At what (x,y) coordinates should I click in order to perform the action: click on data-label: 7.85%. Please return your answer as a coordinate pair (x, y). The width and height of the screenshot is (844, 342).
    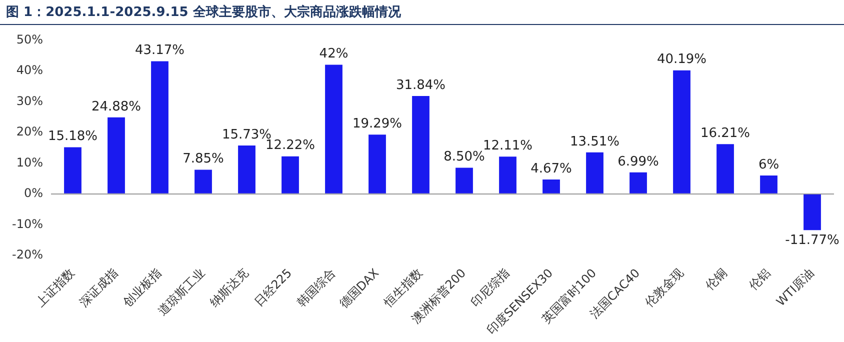
    Looking at the image, I should click on (203, 159).